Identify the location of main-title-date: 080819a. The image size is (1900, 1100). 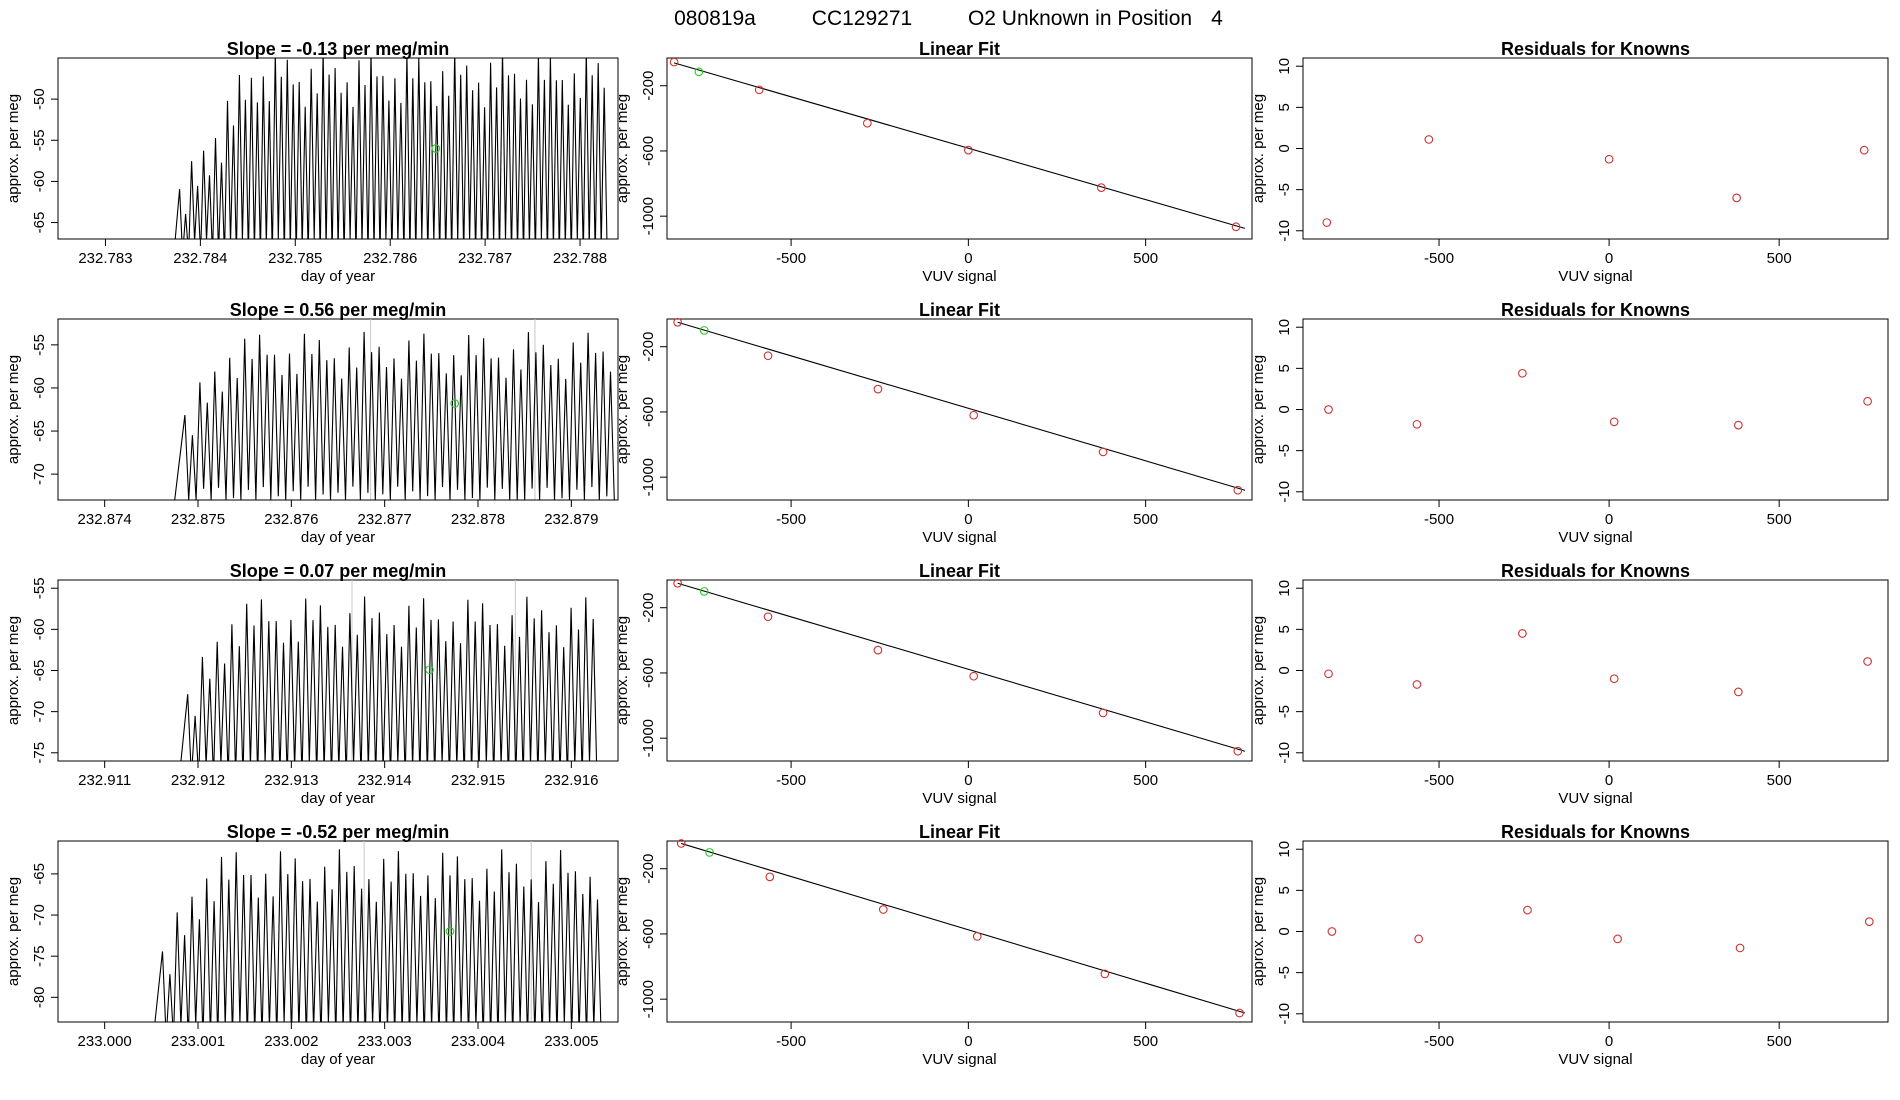
(715, 18).